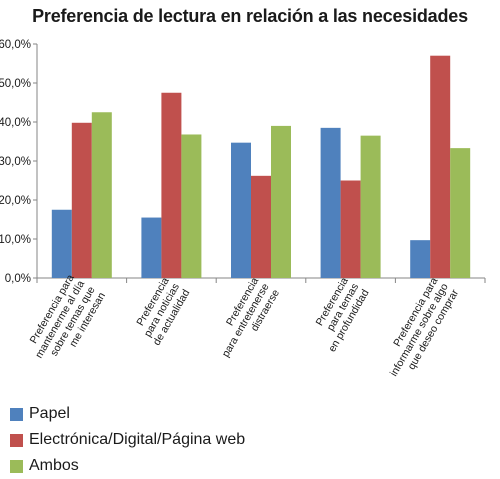 The height and width of the screenshot is (479, 500). I want to click on y-tick-label: 20,0%, so click(15, 201).